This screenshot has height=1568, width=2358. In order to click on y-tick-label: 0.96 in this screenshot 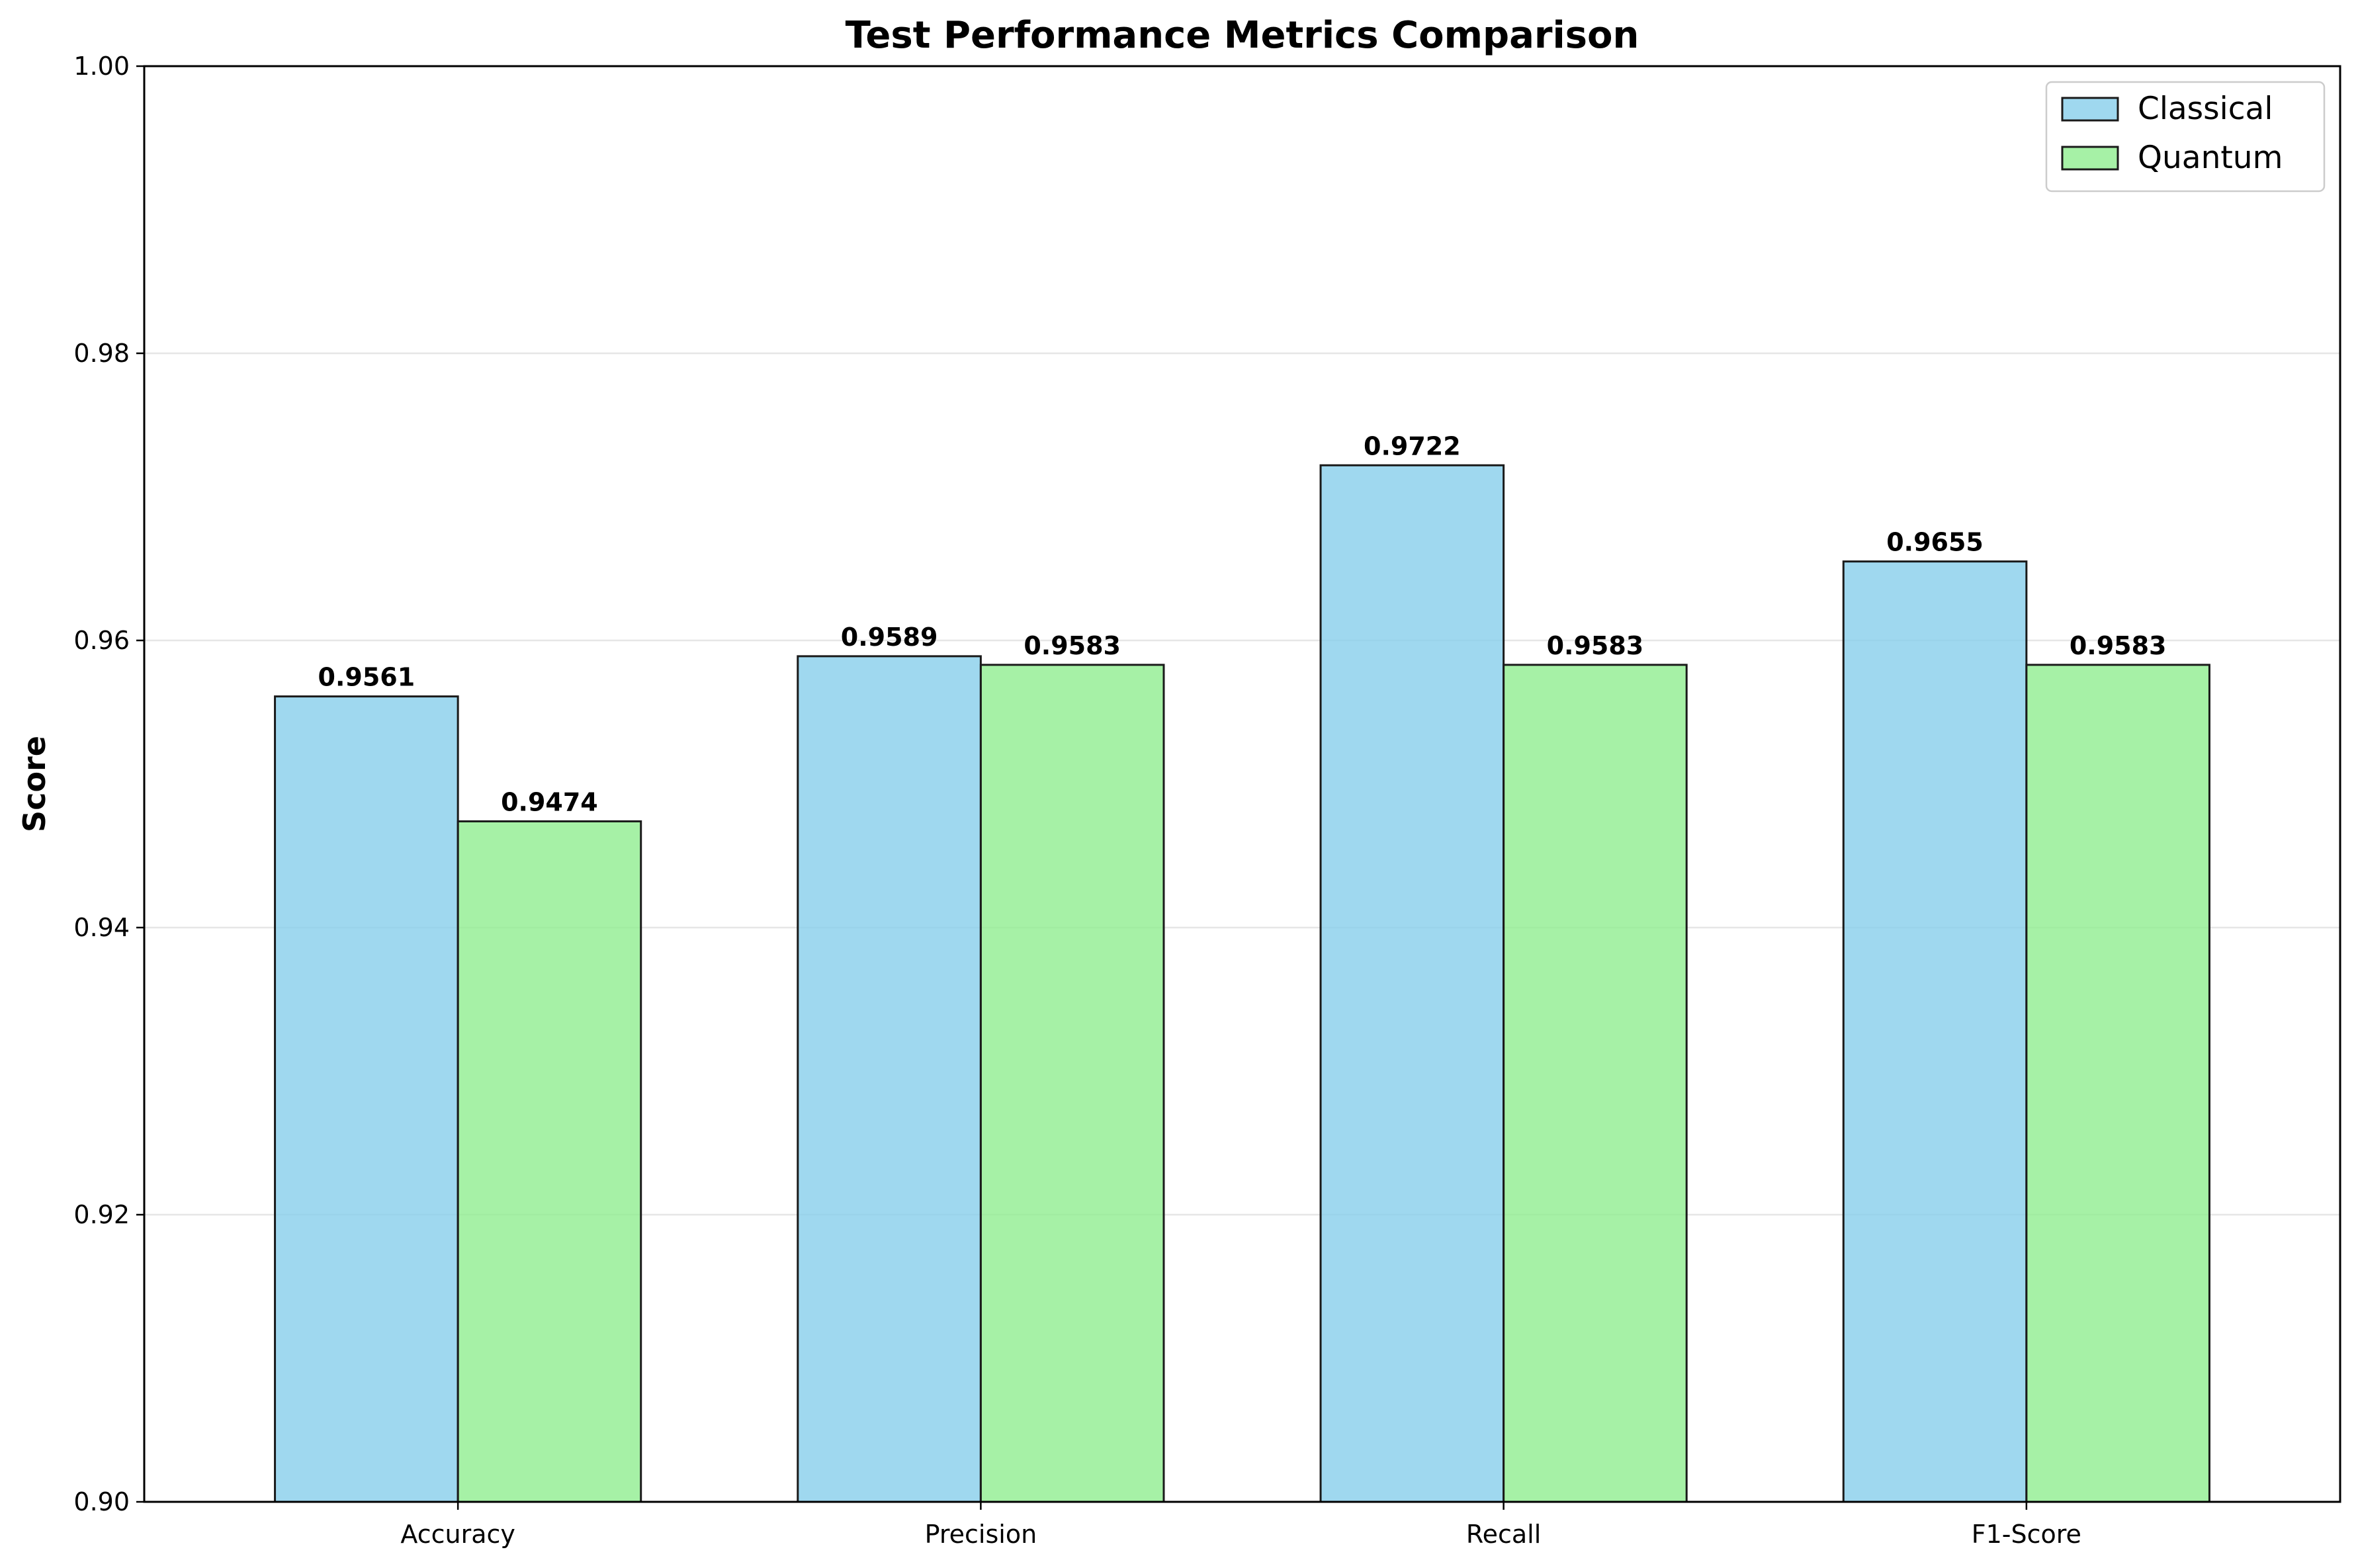, I will do `click(101, 640)`.